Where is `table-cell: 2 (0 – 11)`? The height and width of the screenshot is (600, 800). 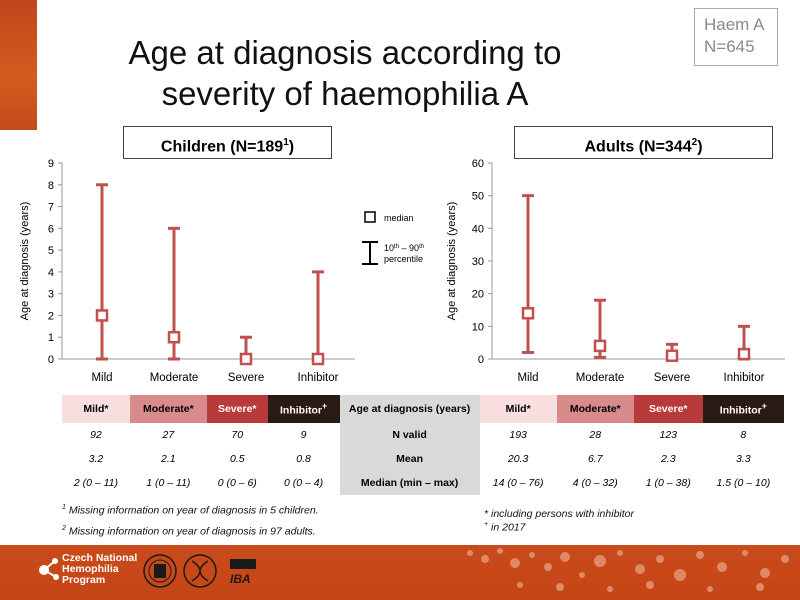
table-cell: 2 (0 – 11) is located at coordinates (95, 483).